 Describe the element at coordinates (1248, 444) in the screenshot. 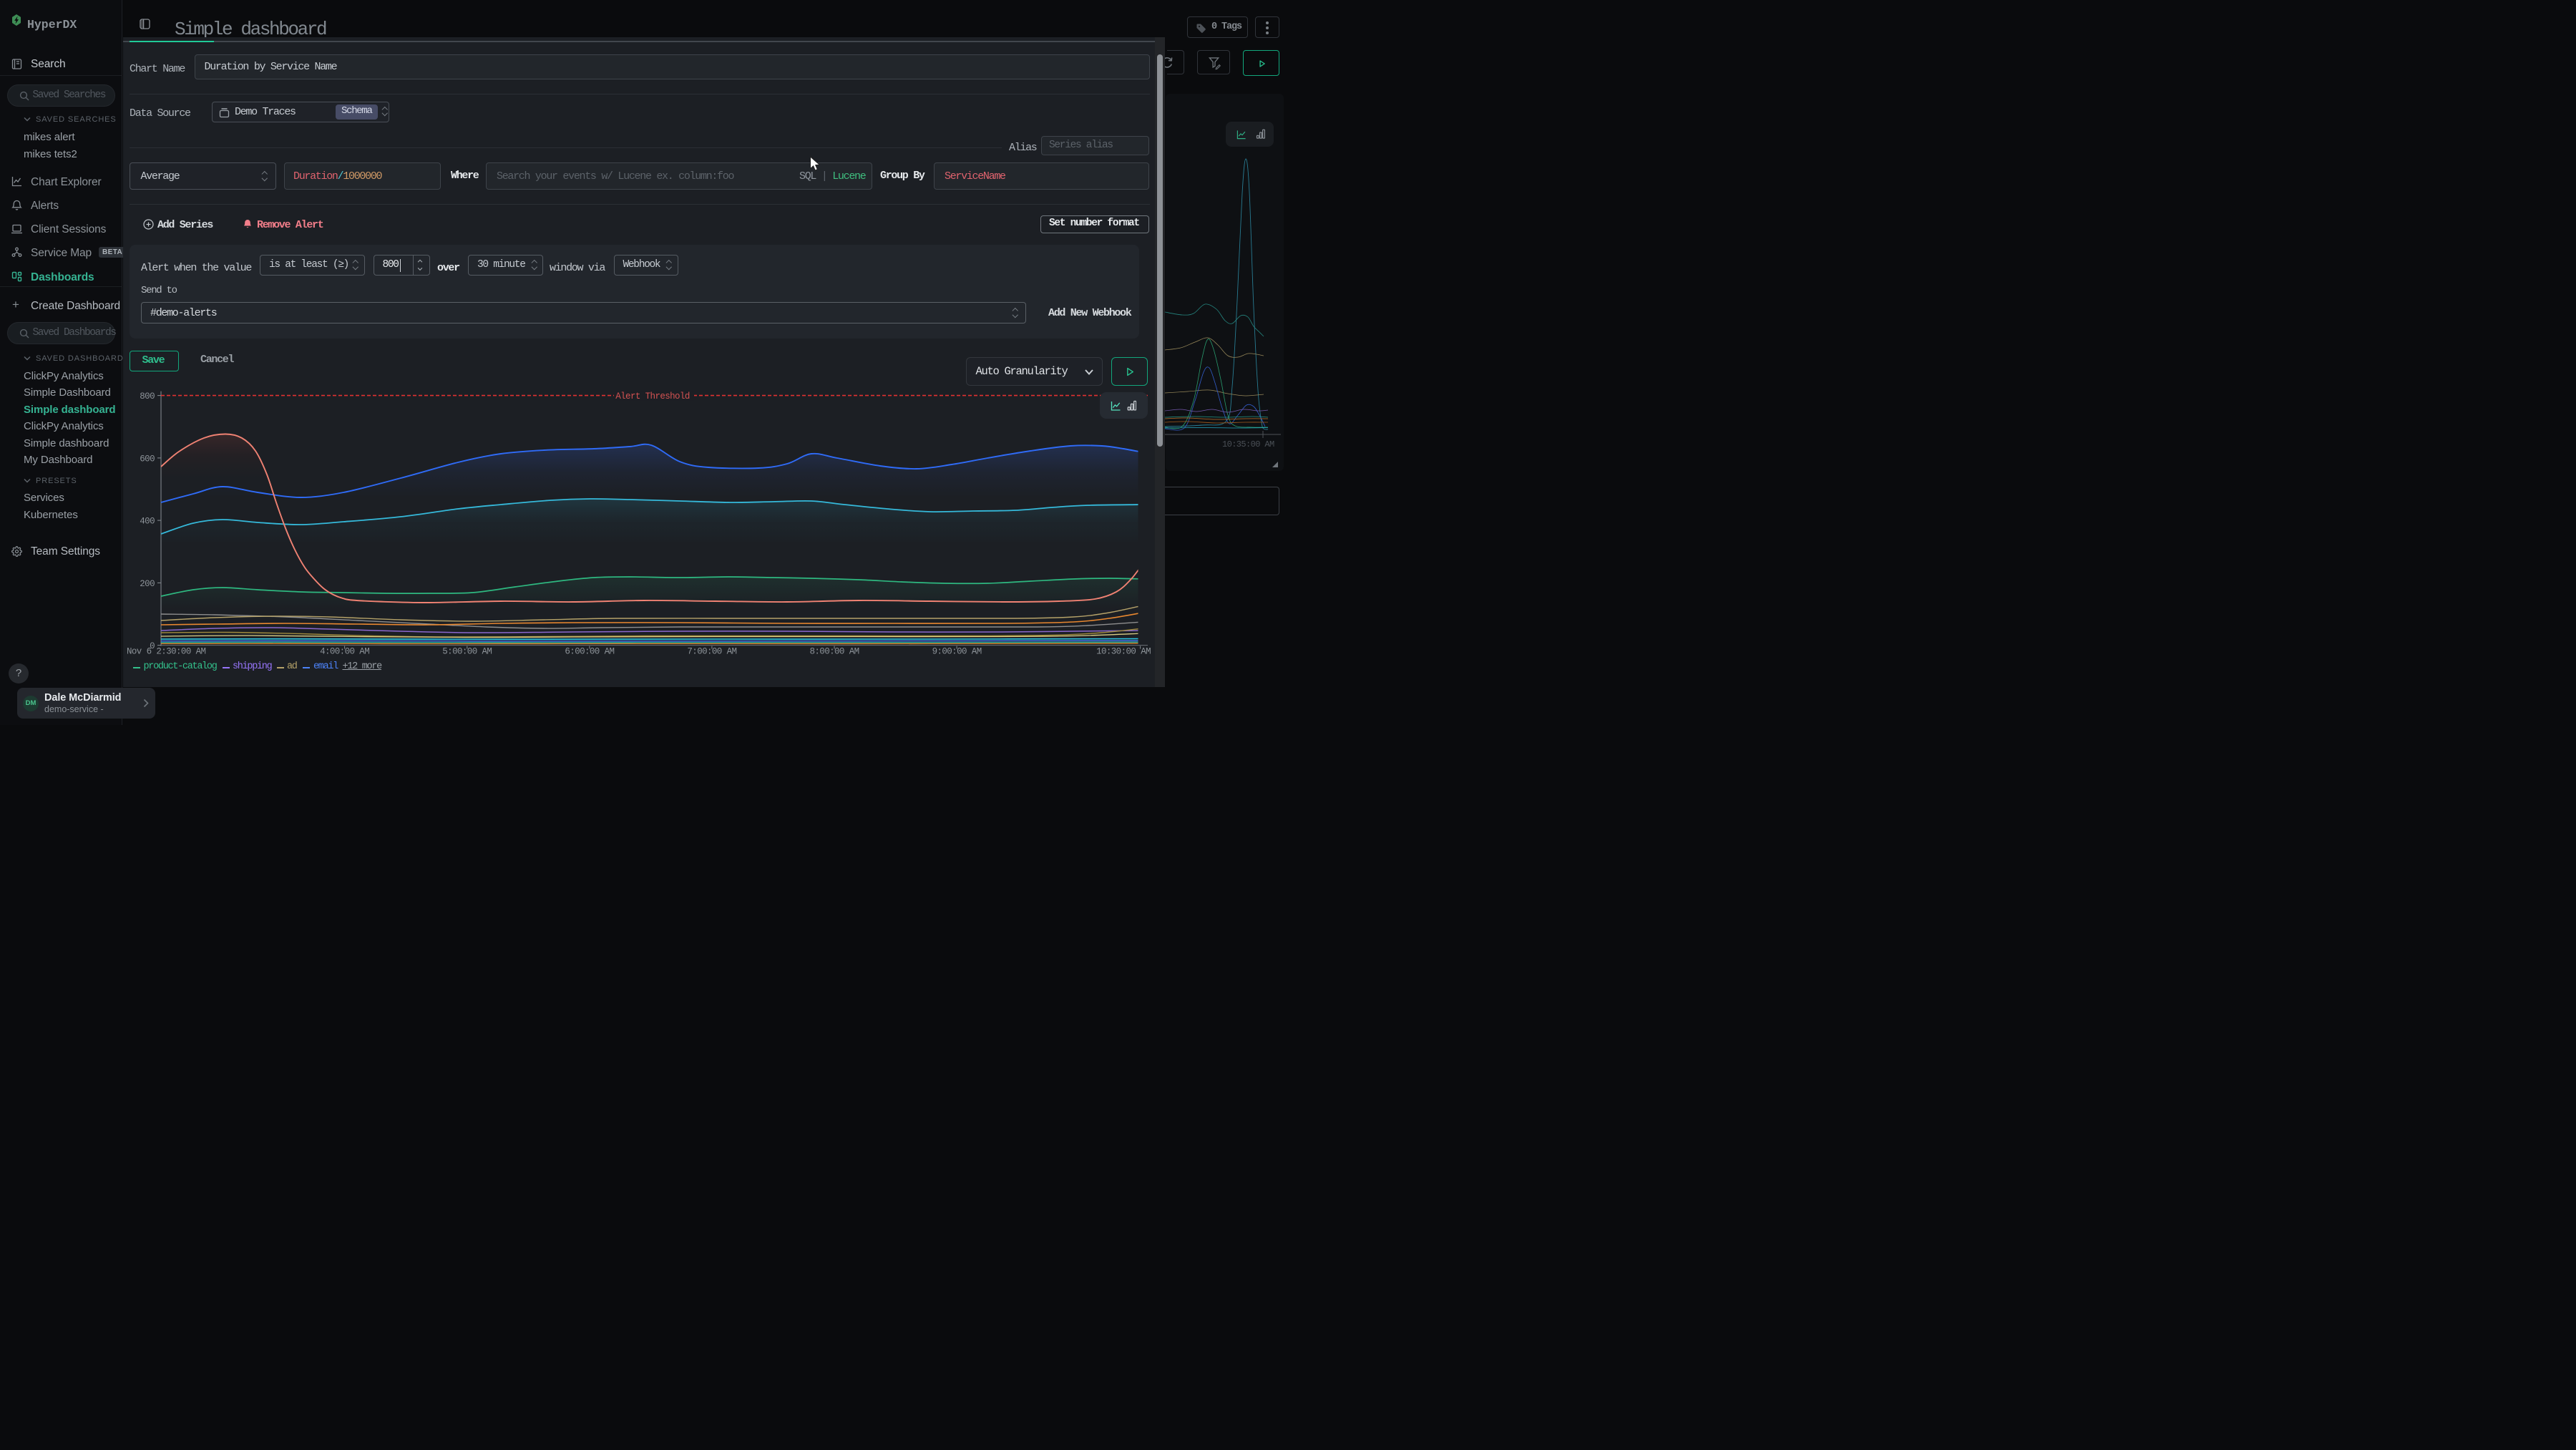

I see `svg-text: 10:35:00 AM` at that location.